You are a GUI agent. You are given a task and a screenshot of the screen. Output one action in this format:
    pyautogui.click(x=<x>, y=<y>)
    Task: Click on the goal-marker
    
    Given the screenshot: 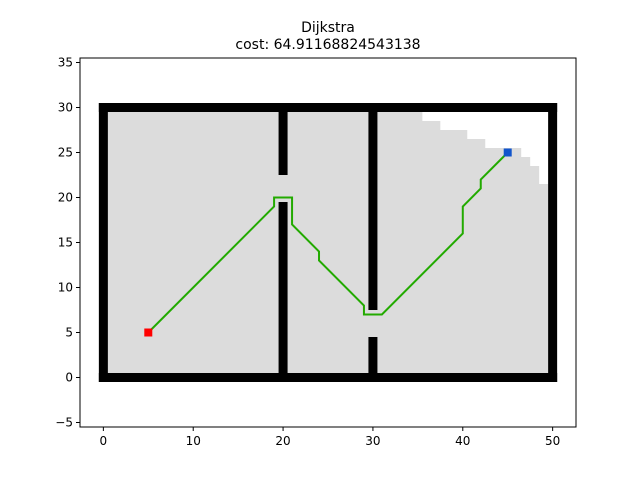 What is the action you would take?
    pyautogui.click(x=507, y=152)
    